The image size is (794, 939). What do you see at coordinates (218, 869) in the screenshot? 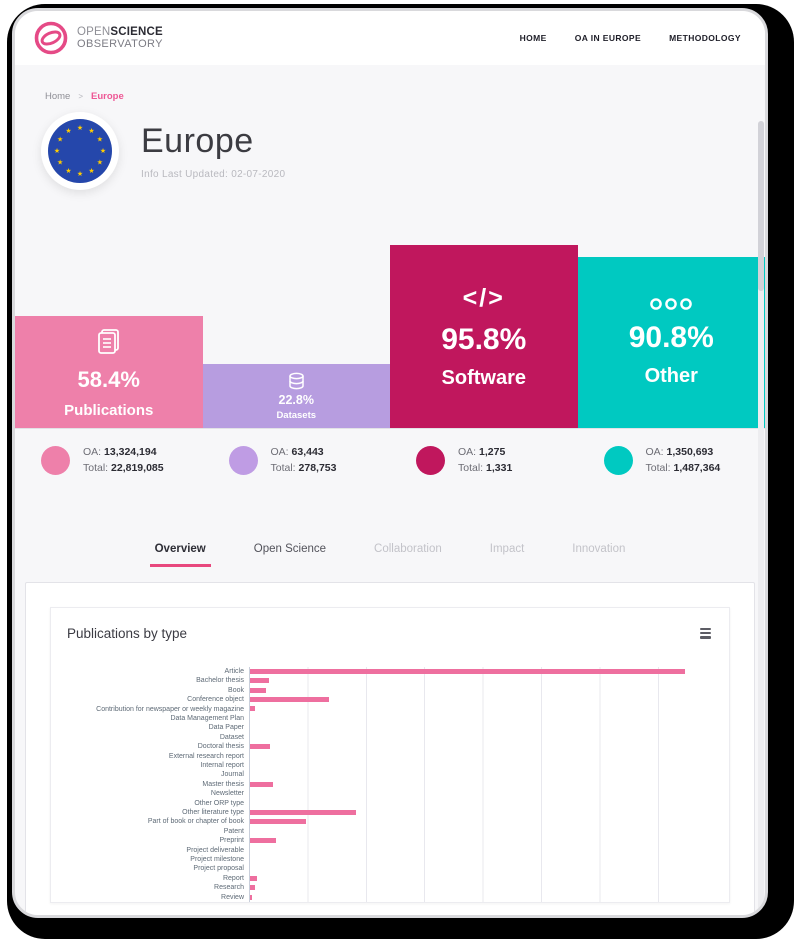
I see `chart-category-label: Project proposal` at bounding box center [218, 869].